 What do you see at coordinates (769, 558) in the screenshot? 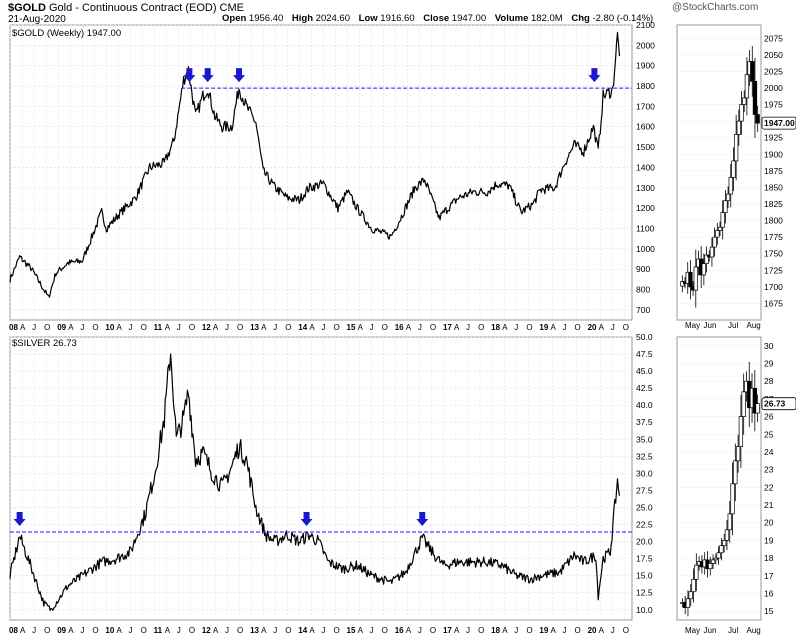
I see `mini-y-tick-label: 18` at bounding box center [769, 558].